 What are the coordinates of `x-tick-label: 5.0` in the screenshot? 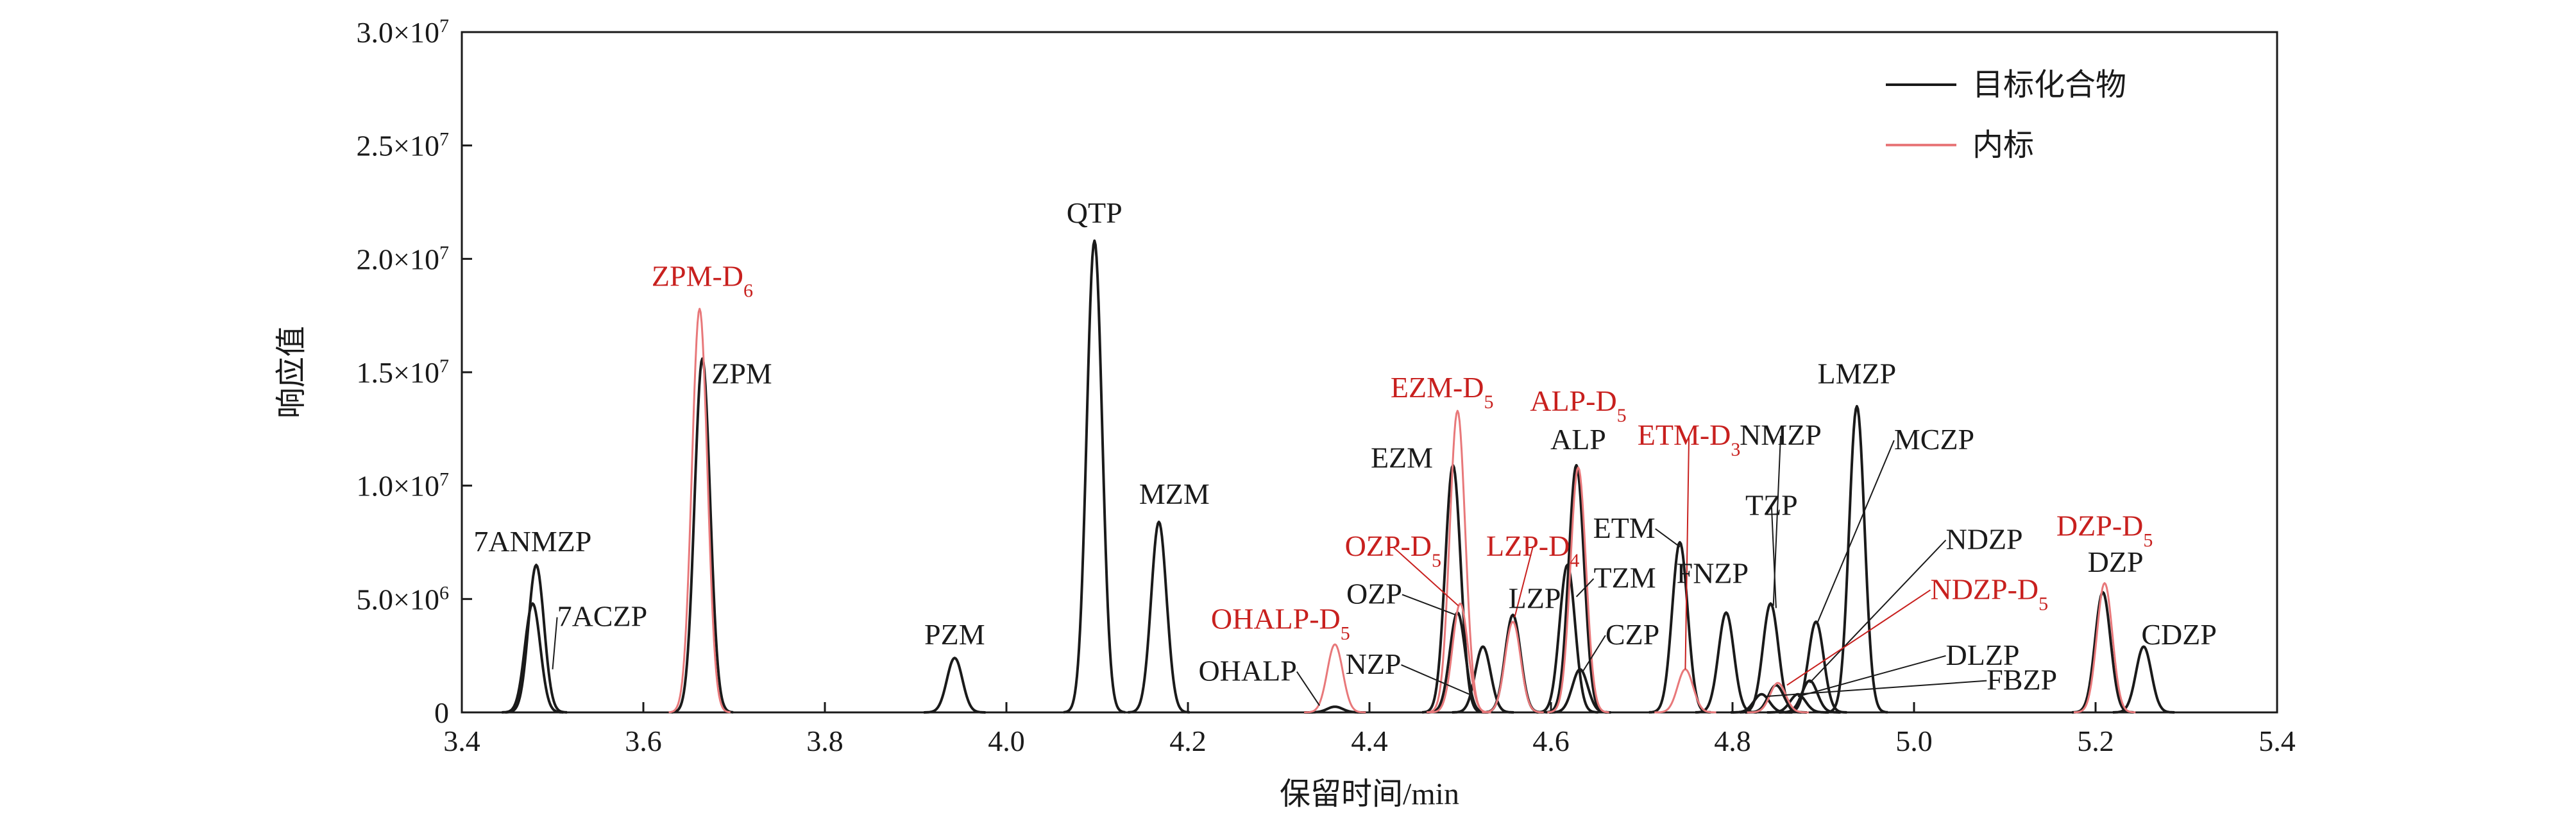 It's located at (1914, 741).